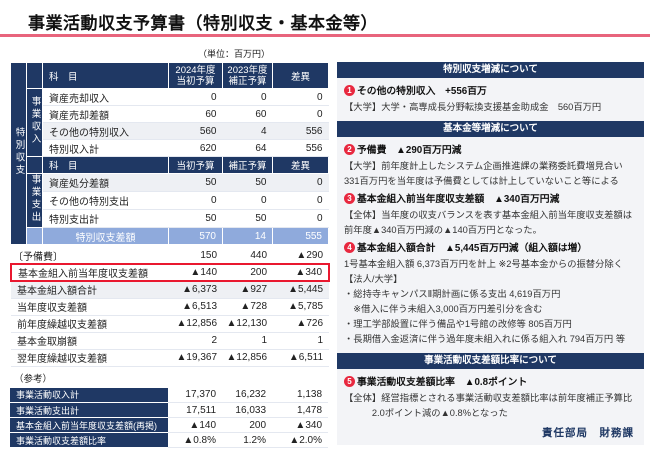  I want to click on table-row: 〔予備費〕 150 440 ▲290, so click(170, 256).